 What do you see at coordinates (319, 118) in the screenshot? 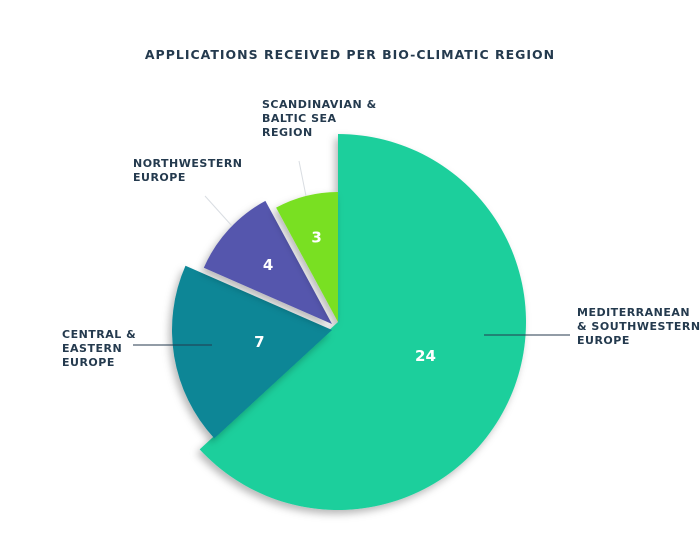
I see `category-label-scandinavian-baltic: SCANDINAVIAN & BALTIC SEA REGION` at bounding box center [319, 118].